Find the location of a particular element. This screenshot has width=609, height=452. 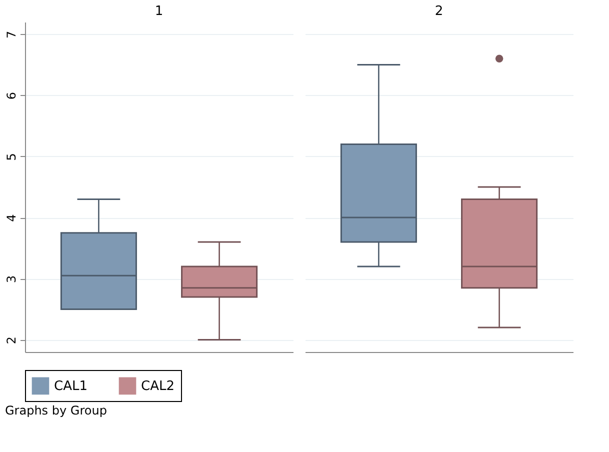

y-tick-label: 5 is located at coordinates (11, 157).